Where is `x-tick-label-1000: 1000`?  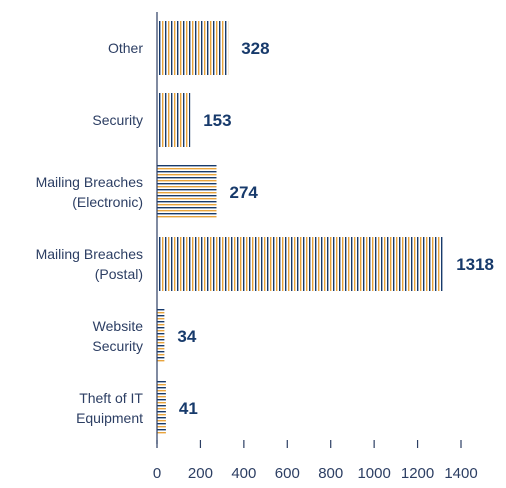
x-tick-label-1000: 1000 is located at coordinates (373, 473).